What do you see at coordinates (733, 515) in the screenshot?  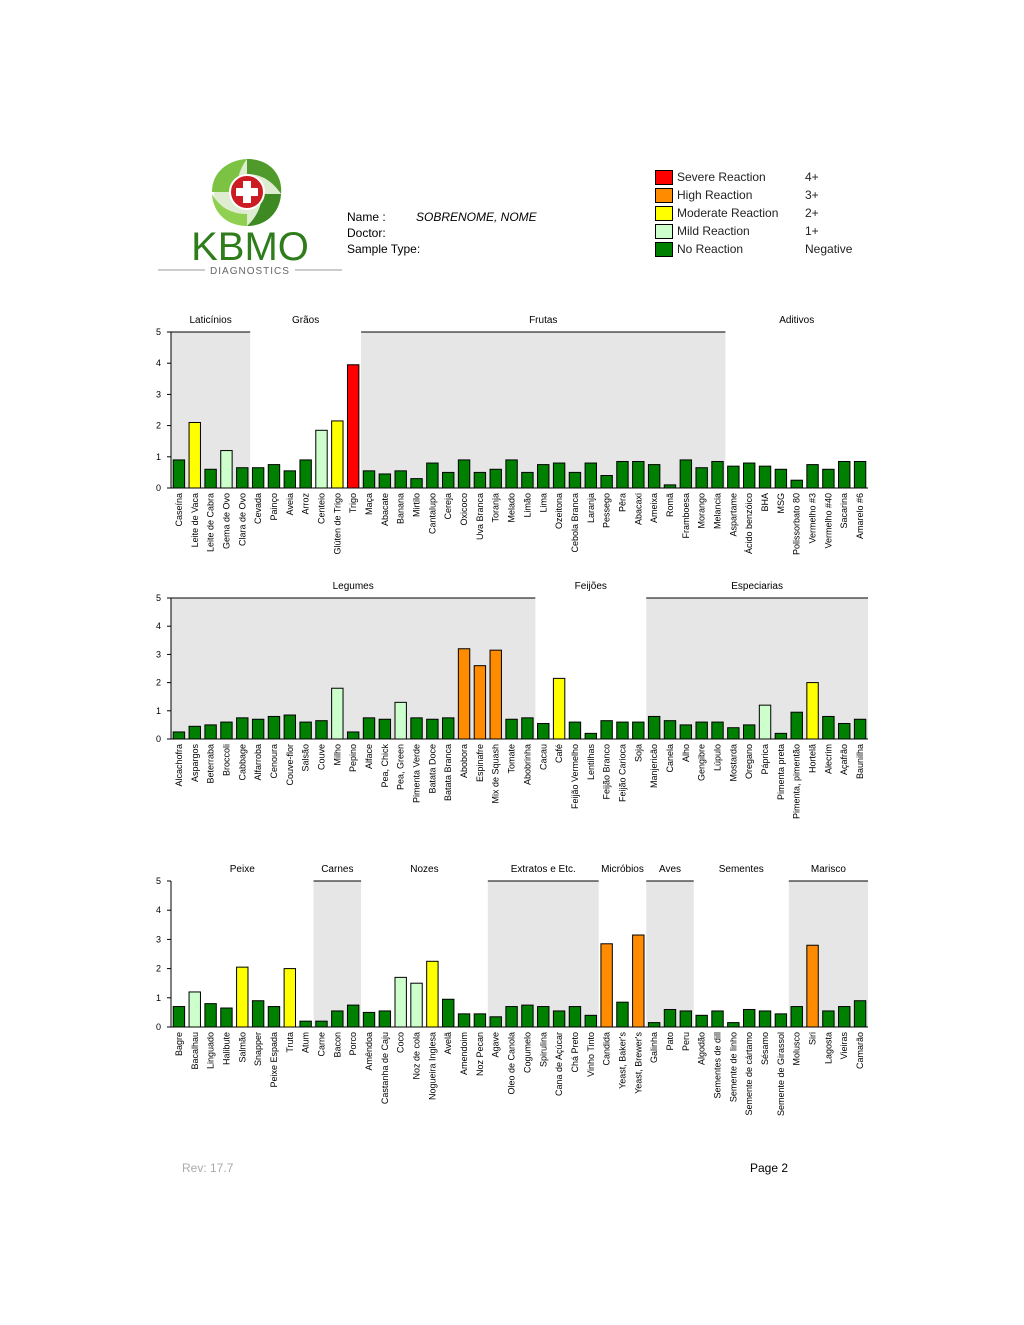 I see `x-tick-label: Aspartame` at bounding box center [733, 515].